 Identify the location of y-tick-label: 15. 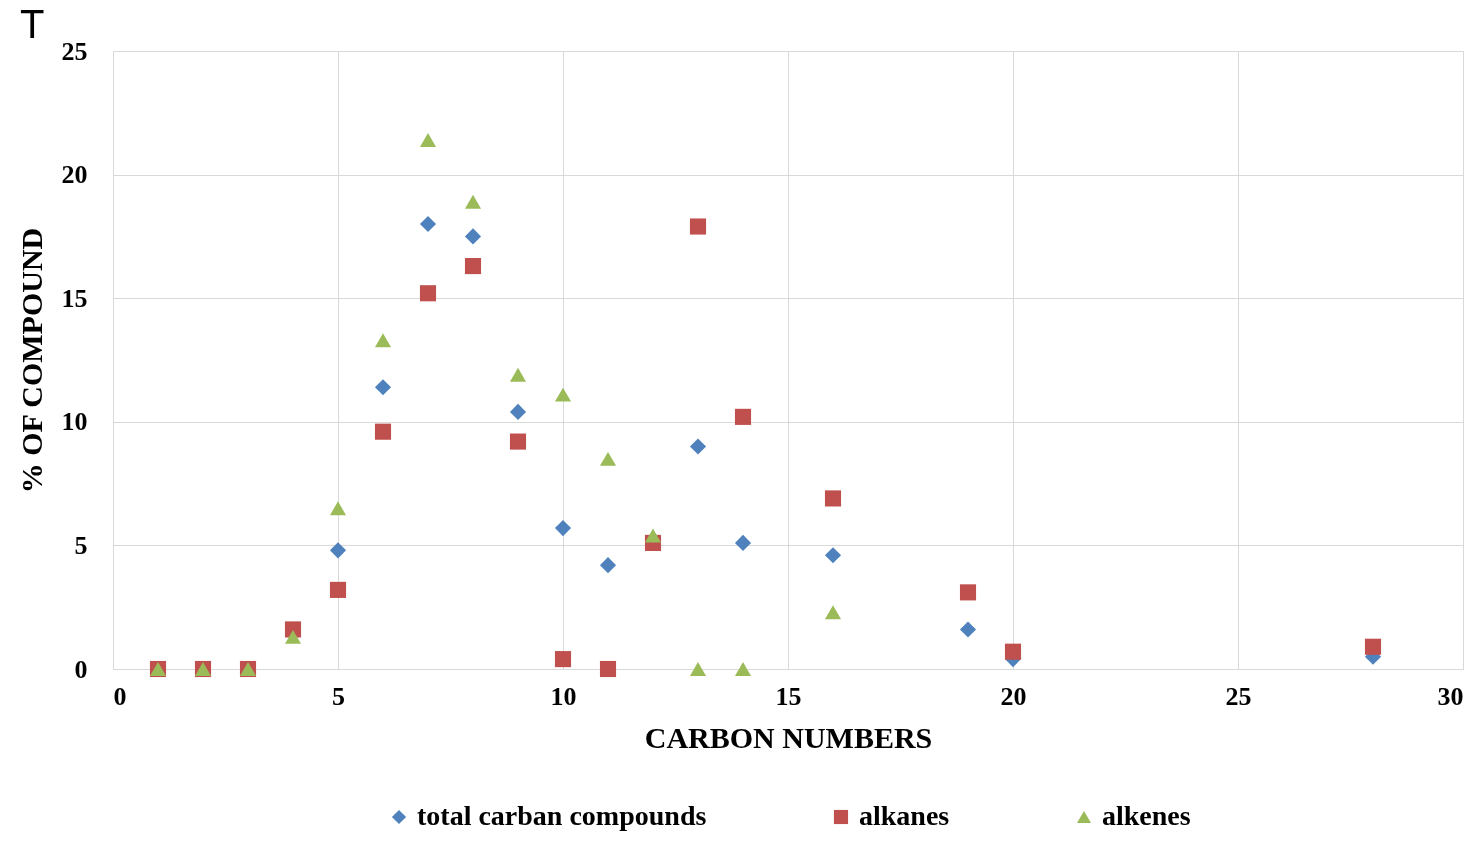
(74, 298).